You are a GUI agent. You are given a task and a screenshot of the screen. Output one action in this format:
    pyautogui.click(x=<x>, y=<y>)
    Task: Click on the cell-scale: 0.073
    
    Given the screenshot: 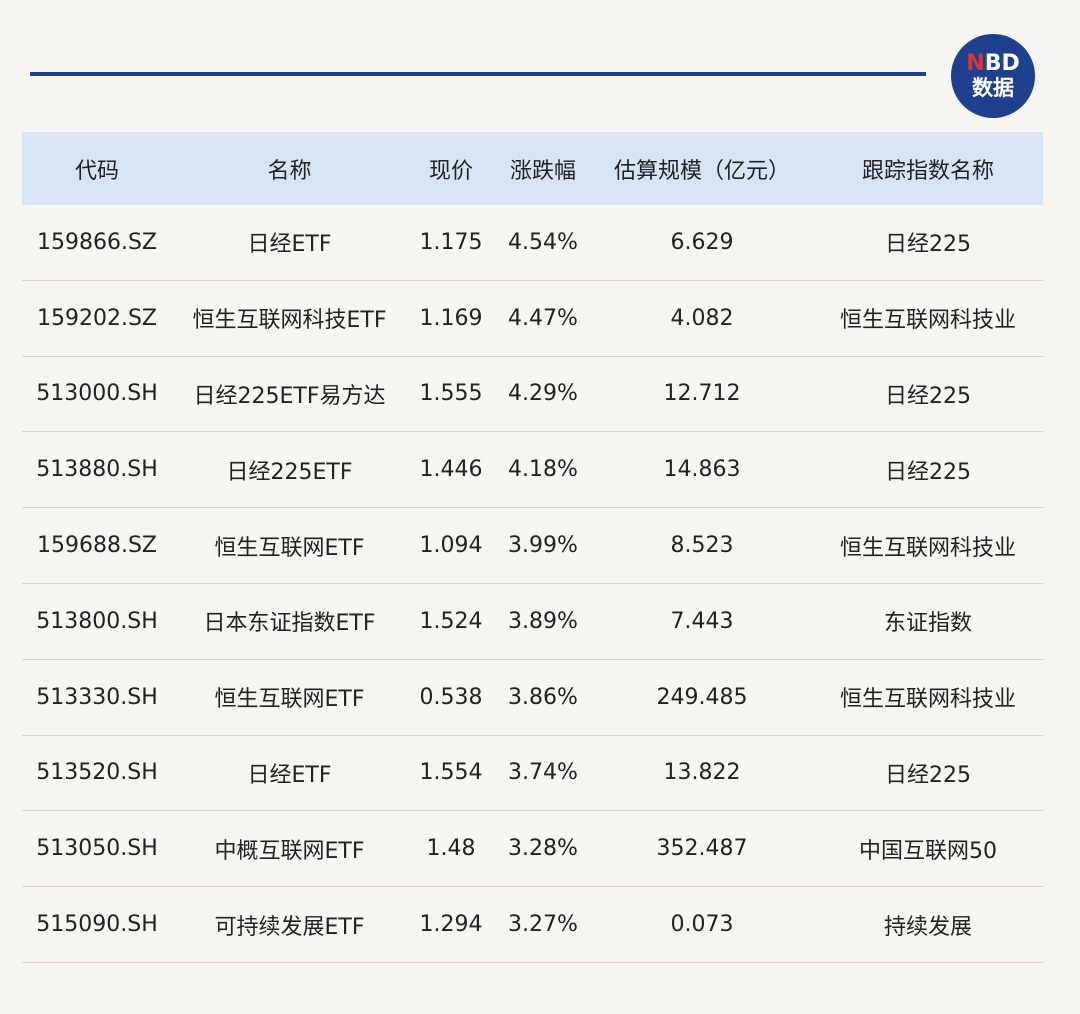 What is the action you would take?
    pyautogui.click(x=702, y=925)
    